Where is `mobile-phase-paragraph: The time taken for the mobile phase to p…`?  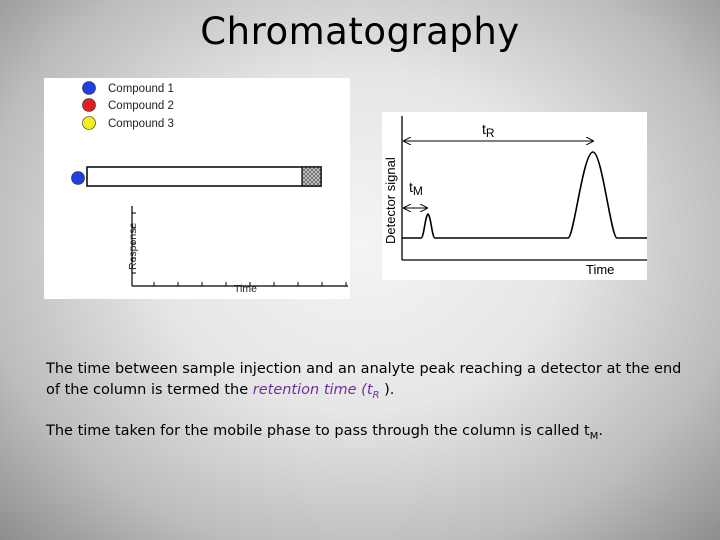 mobile-phase-paragraph: The time taken for the mobile phase to p… is located at coordinates (366, 434).